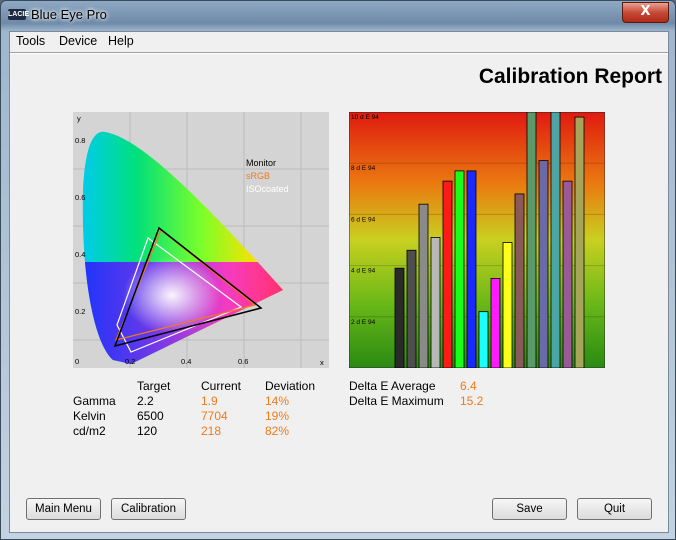  Describe the element at coordinates (80, 254) in the screenshot. I see `y-tick-04: 0.4` at that location.